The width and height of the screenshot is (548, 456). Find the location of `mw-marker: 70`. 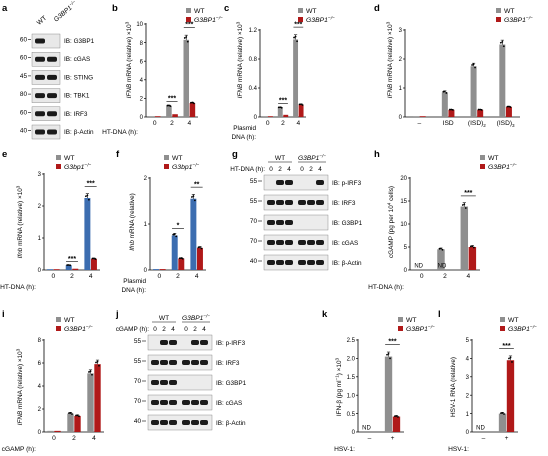

mw-marker: 70 is located at coordinates (254, 221).